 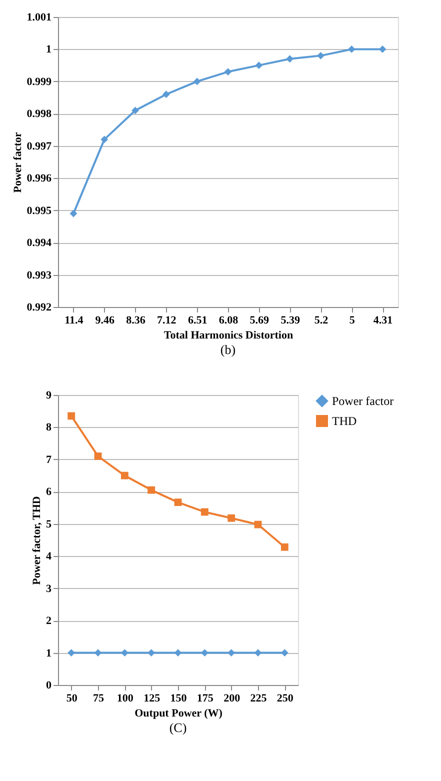 What do you see at coordinates (125, 698) in the screenshot?
I see `x-tick-label: 100` at bounding box center [125, 698].